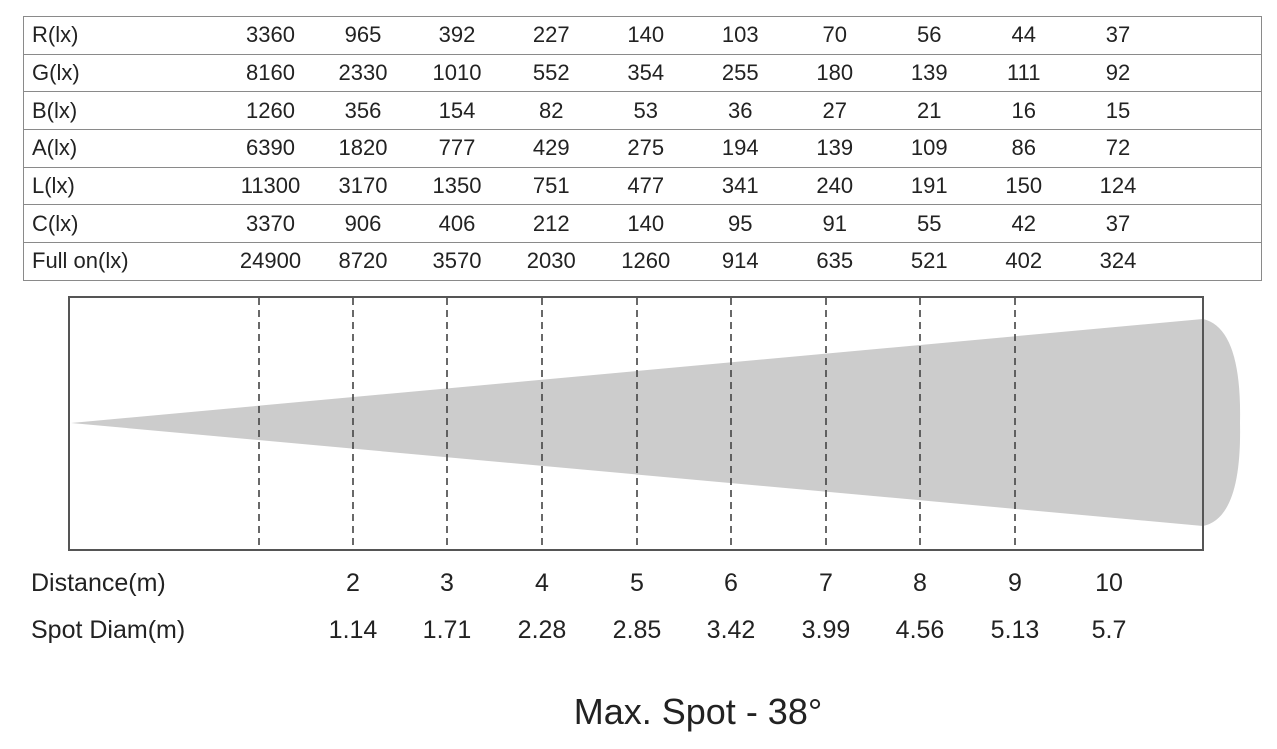 This screenshot has height=749, width=1277. I want to click on row-label: G(lx), so click(124, 73).